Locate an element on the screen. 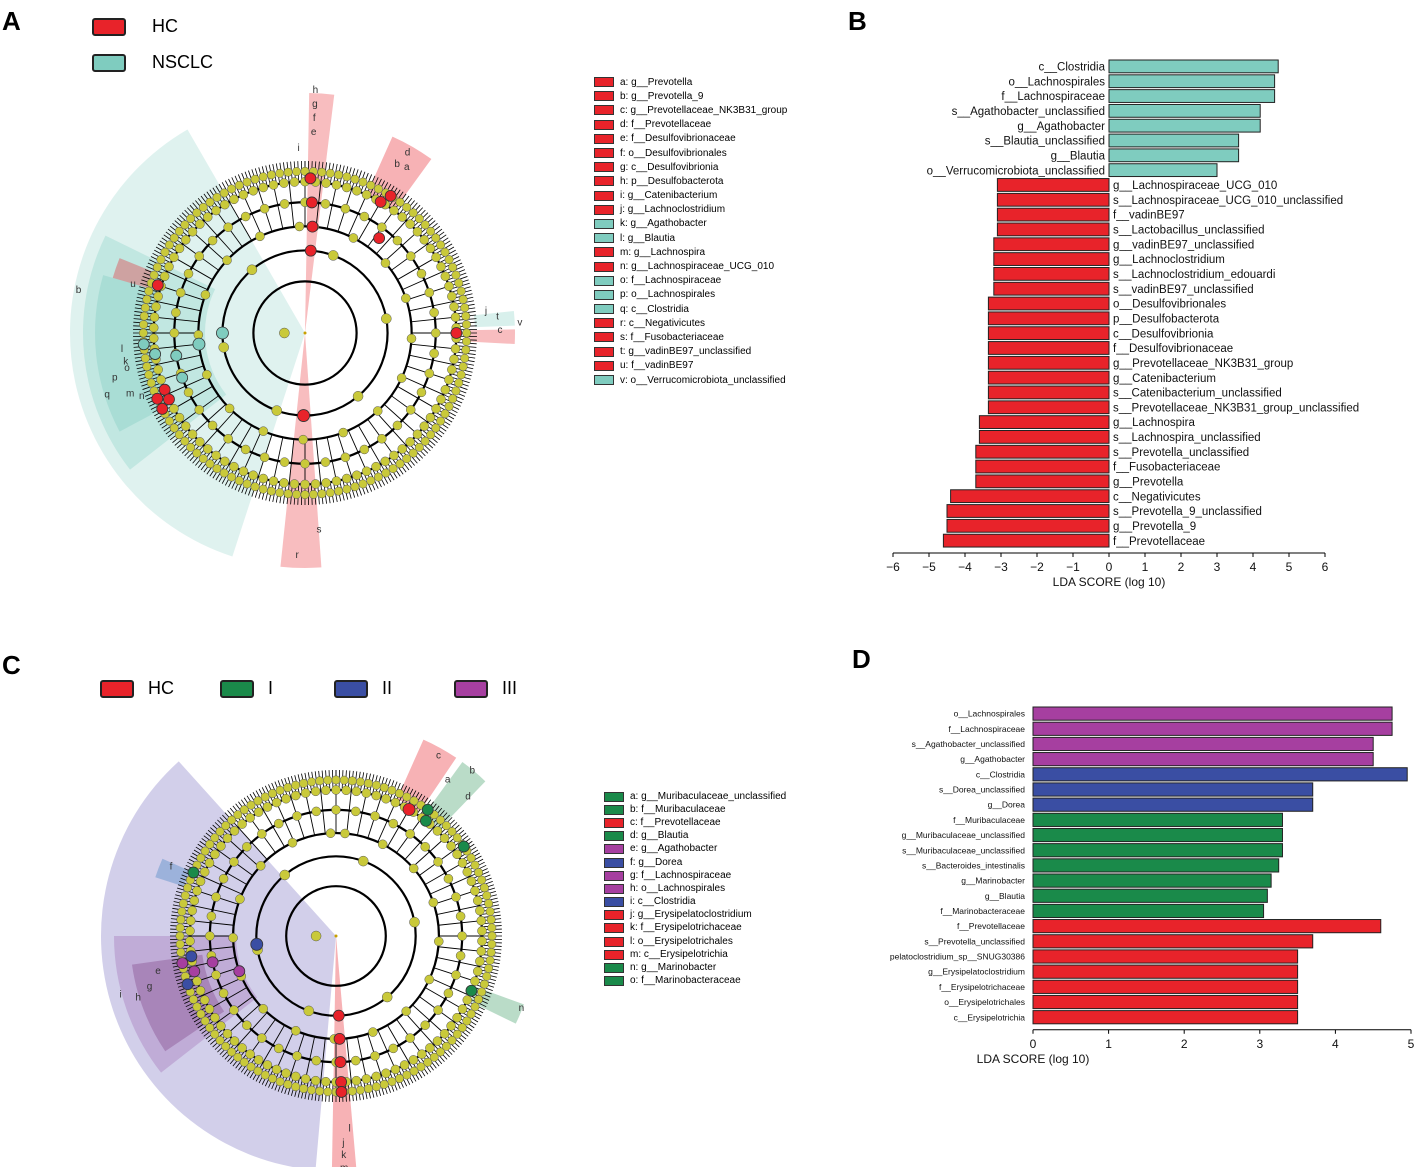  key-row: g: c__Desulfovibrionia is located at coordinates (690, 167).